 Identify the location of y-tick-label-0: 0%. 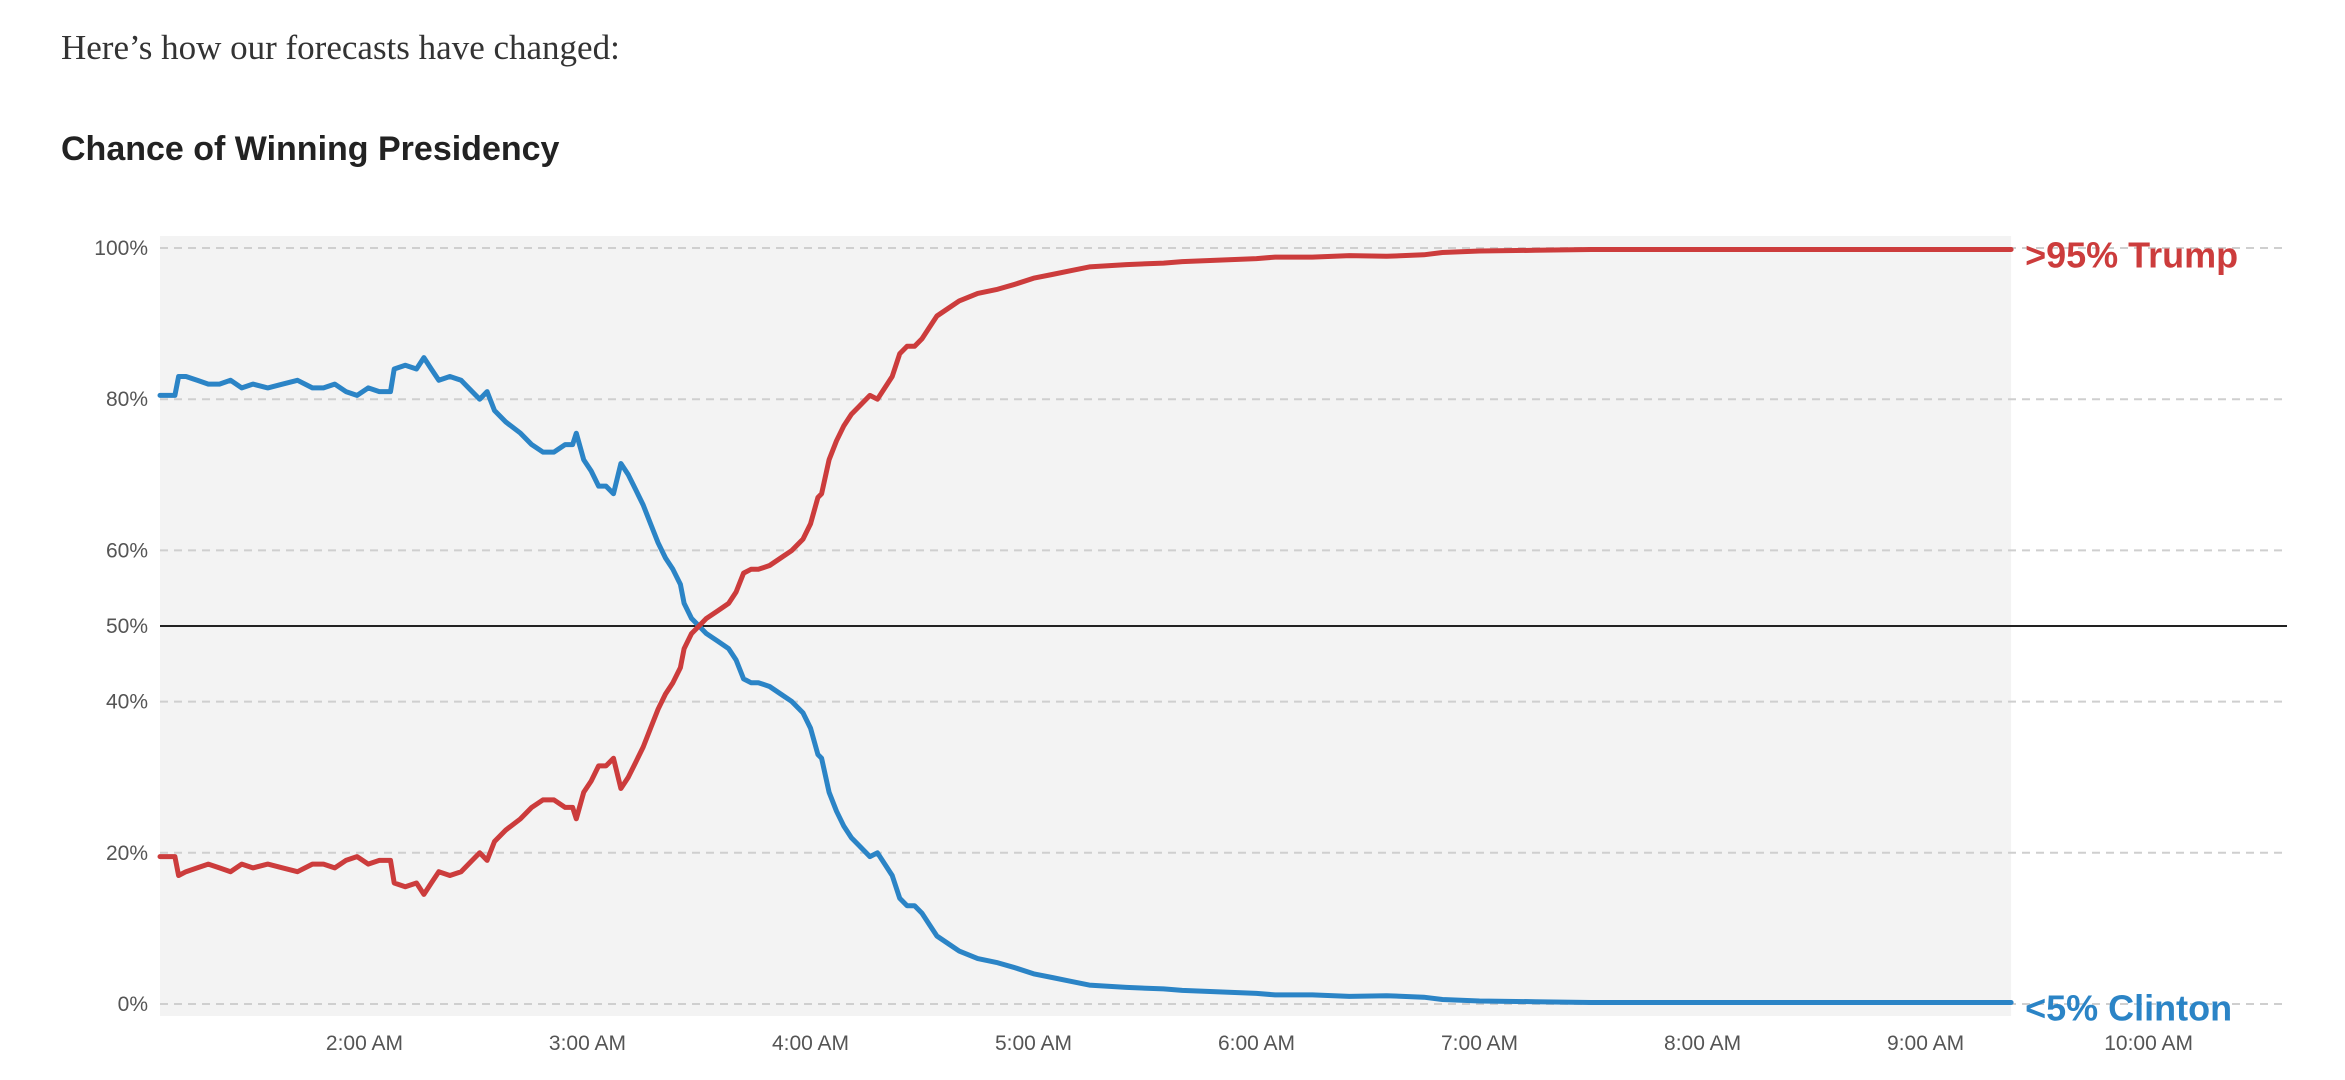
(133, 1004).